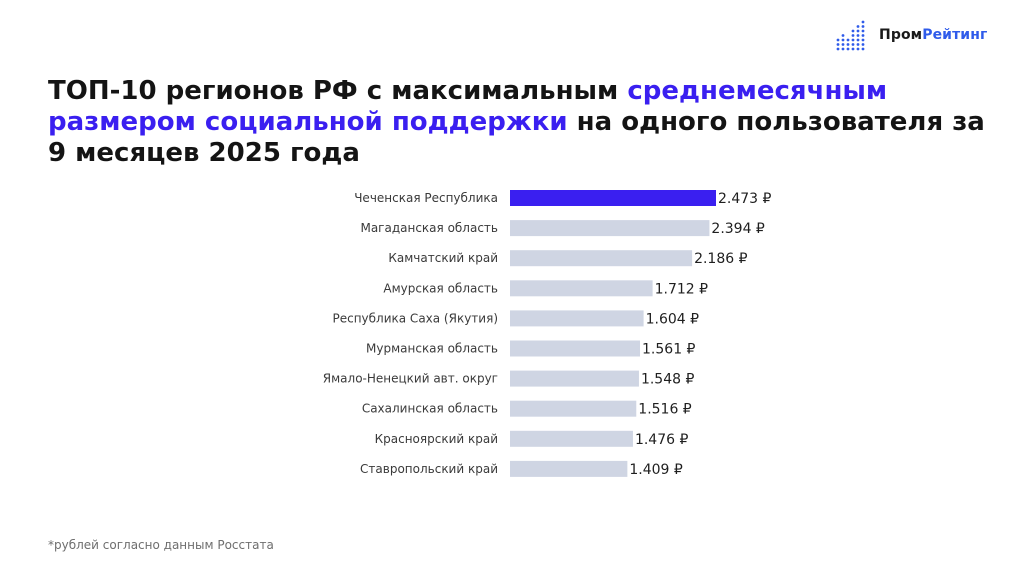 Image resolution: width=1029 pixels, height=579 pixels. What do you see at coordinates (738, 229) in the screenshot?
I see `value-label: 2.394 ₽` at bounding box center [738, 229].